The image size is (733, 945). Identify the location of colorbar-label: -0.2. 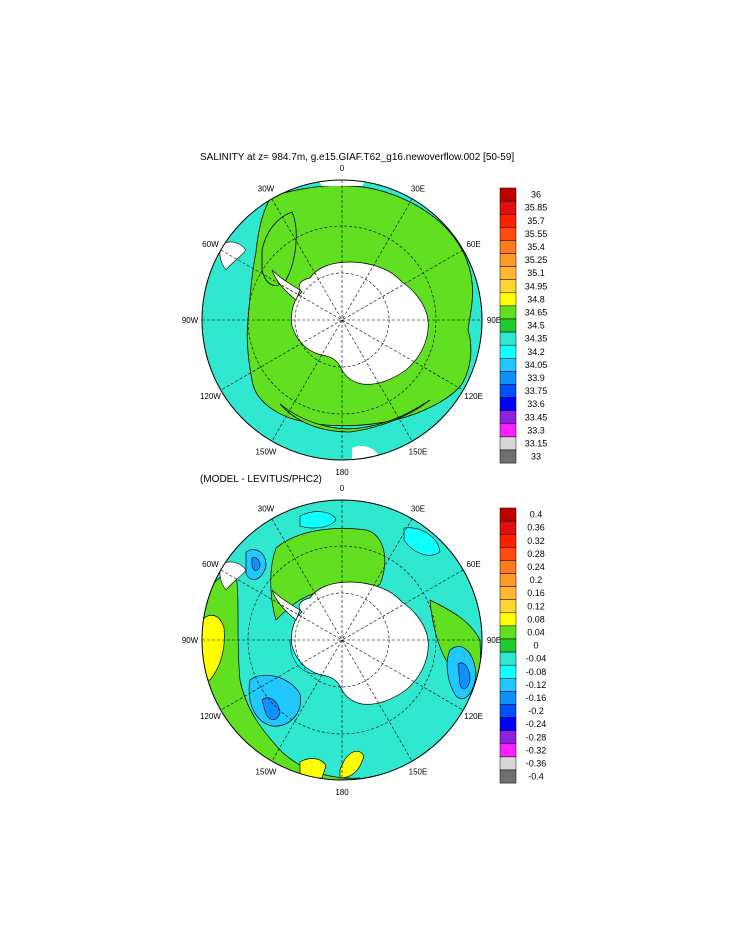
(536, 711).